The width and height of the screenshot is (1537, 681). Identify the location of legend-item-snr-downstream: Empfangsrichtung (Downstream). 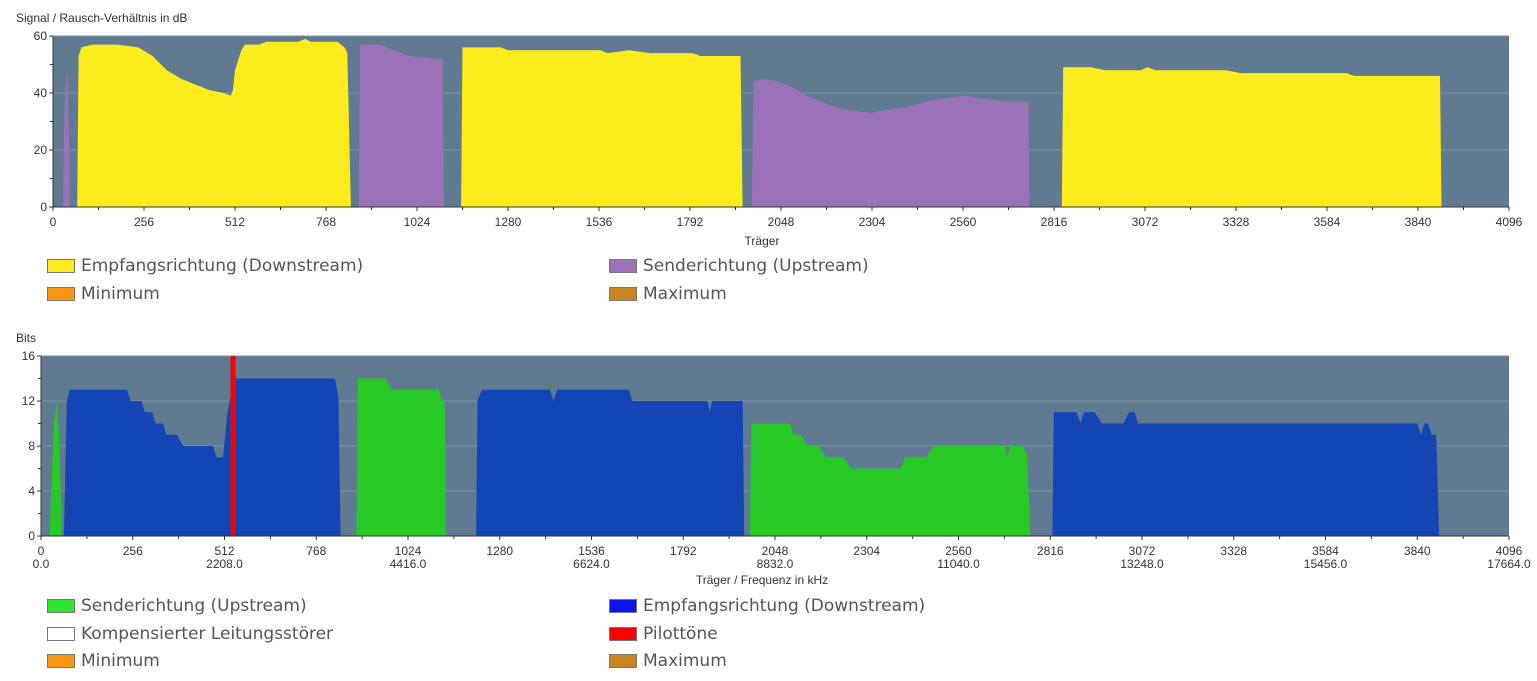
(205, 266).